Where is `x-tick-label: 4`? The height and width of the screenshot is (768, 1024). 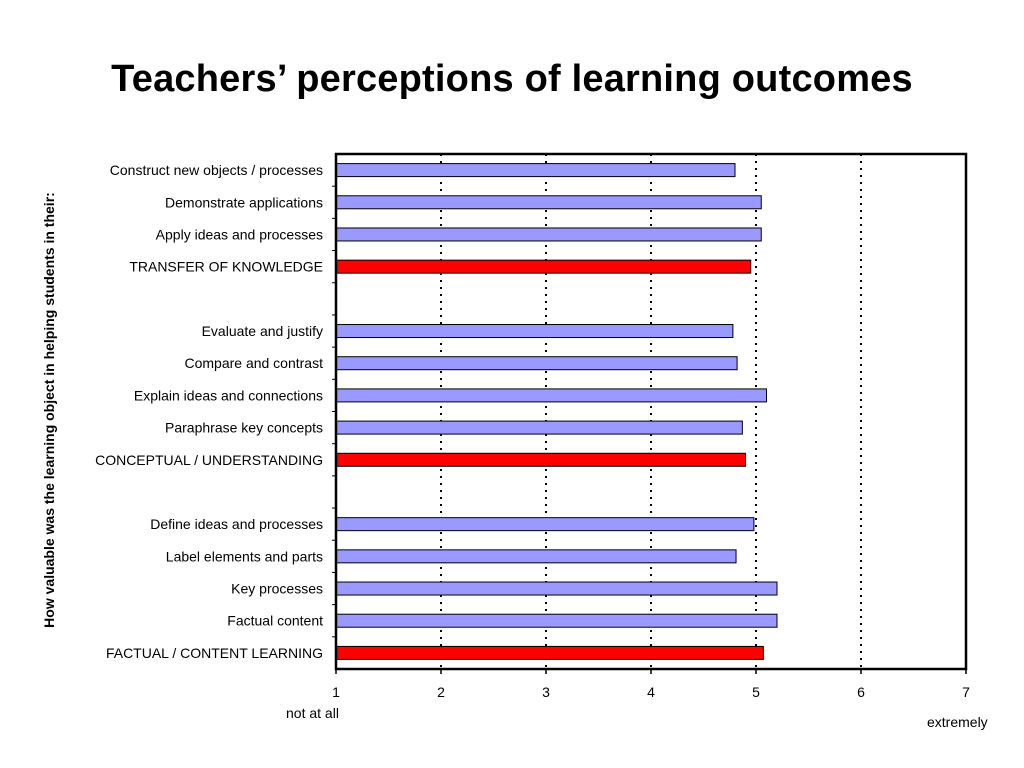
x-tick-label: 4 is located at coordinates (651, 692).